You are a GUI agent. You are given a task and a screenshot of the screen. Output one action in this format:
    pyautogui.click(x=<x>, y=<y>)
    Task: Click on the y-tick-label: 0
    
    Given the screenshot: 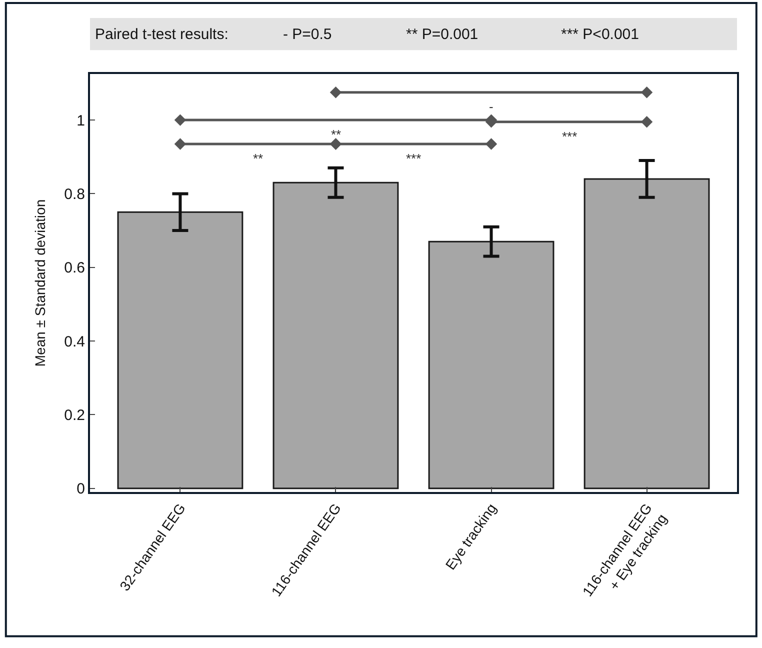 What is the action you would take?
    pyautogui.click(x=80, y=489)
    